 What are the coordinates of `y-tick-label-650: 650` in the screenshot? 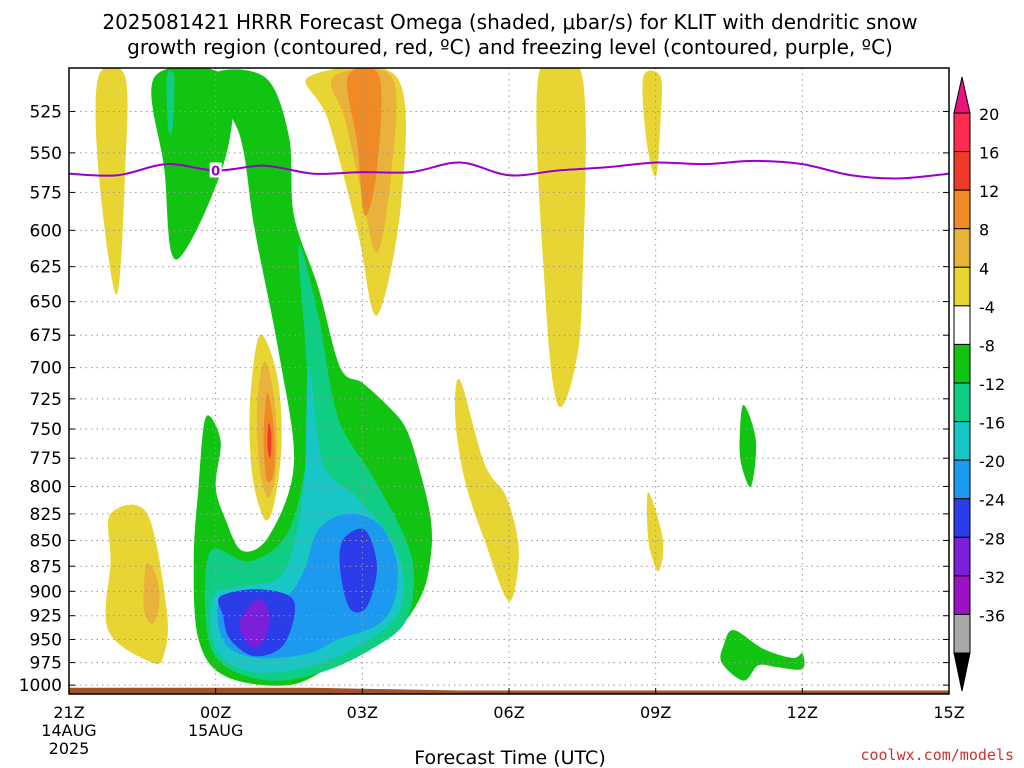 It's located at (46, 303).